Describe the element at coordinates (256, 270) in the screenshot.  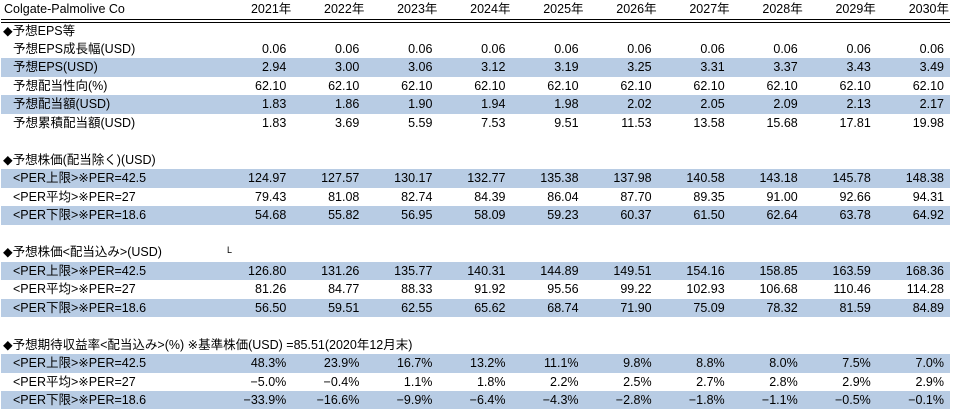
I see `value-cell: 126.80` at that location.